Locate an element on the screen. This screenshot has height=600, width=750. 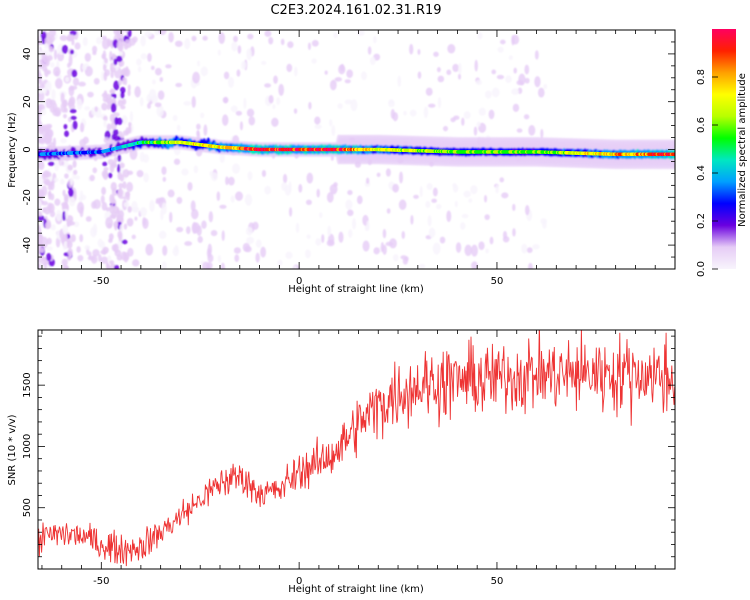
spectrogram-x-label: Height of straight line (km) is located at coordinates (356, 289).